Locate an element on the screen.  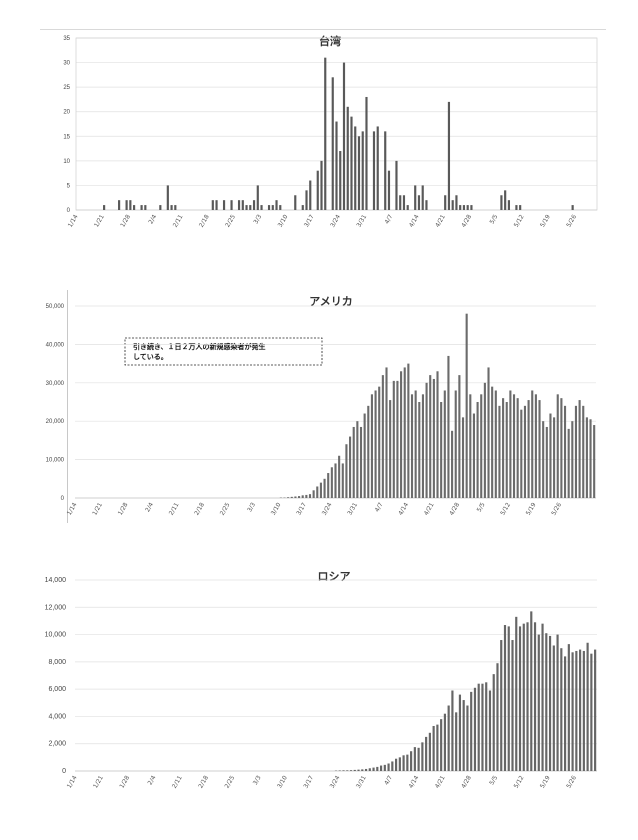
y-tick-label: 10,000 is located at coordinates (56, 635).